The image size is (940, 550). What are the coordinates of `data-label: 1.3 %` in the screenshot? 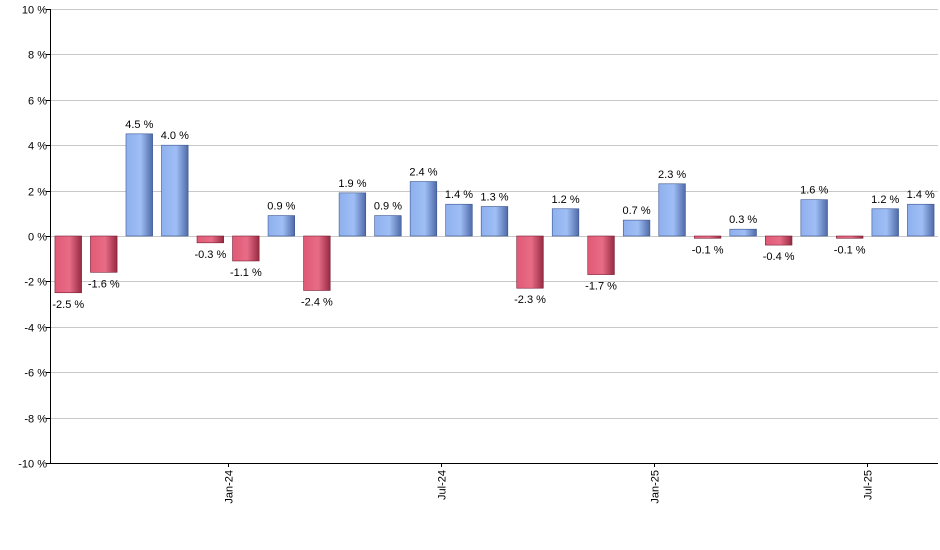 It's located at (494, 197).